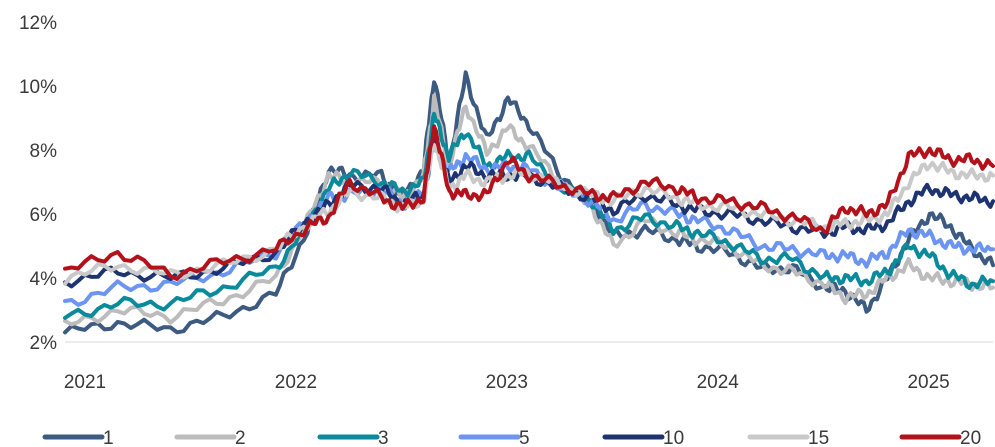  What do you see at coordinates (85, 382) in the screenshot?
I see `x-tick-label: 2021` at bounding box center [85, 382].